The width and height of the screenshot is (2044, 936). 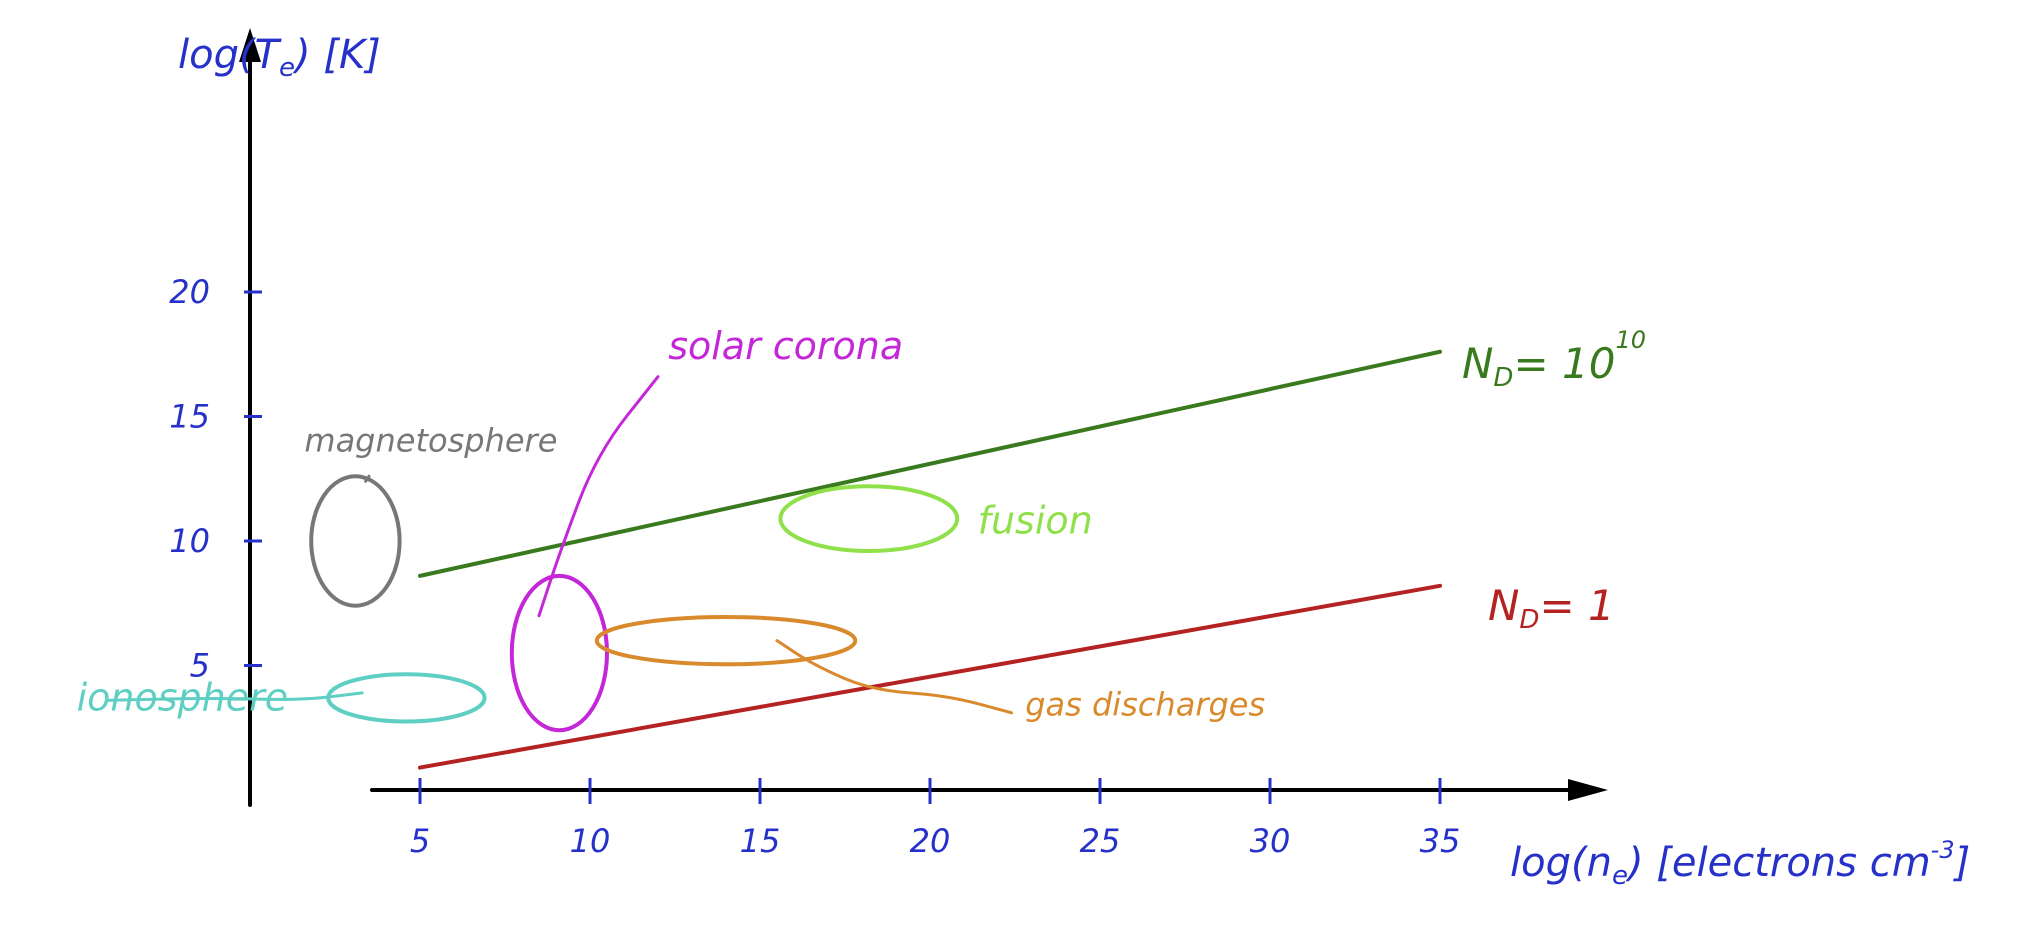 I want to click on region-label: ionosphere, so click(x=183, y=697).